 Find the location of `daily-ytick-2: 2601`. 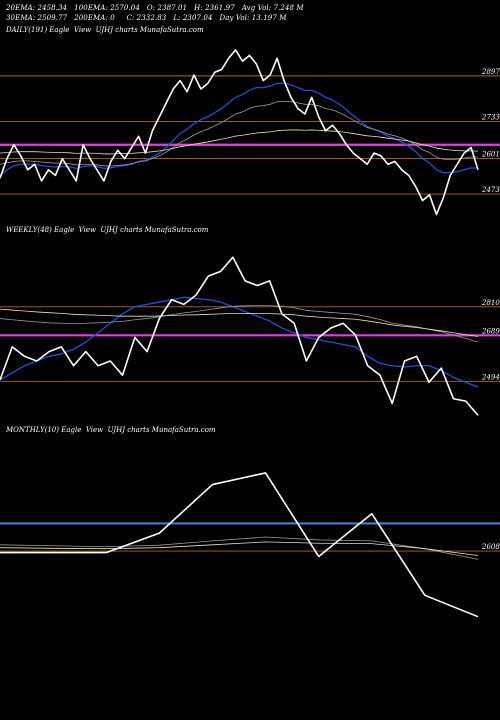

daily-ytick-2: 2601 is located at coordinates (490, 154).